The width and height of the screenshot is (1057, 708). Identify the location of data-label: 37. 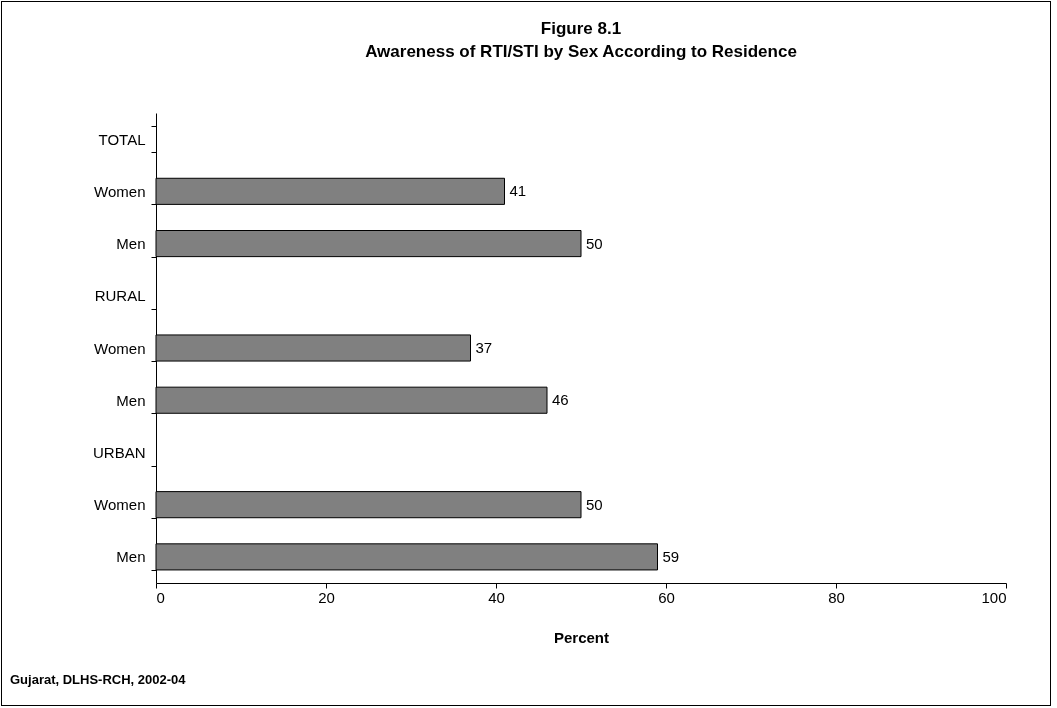
(484, 347).